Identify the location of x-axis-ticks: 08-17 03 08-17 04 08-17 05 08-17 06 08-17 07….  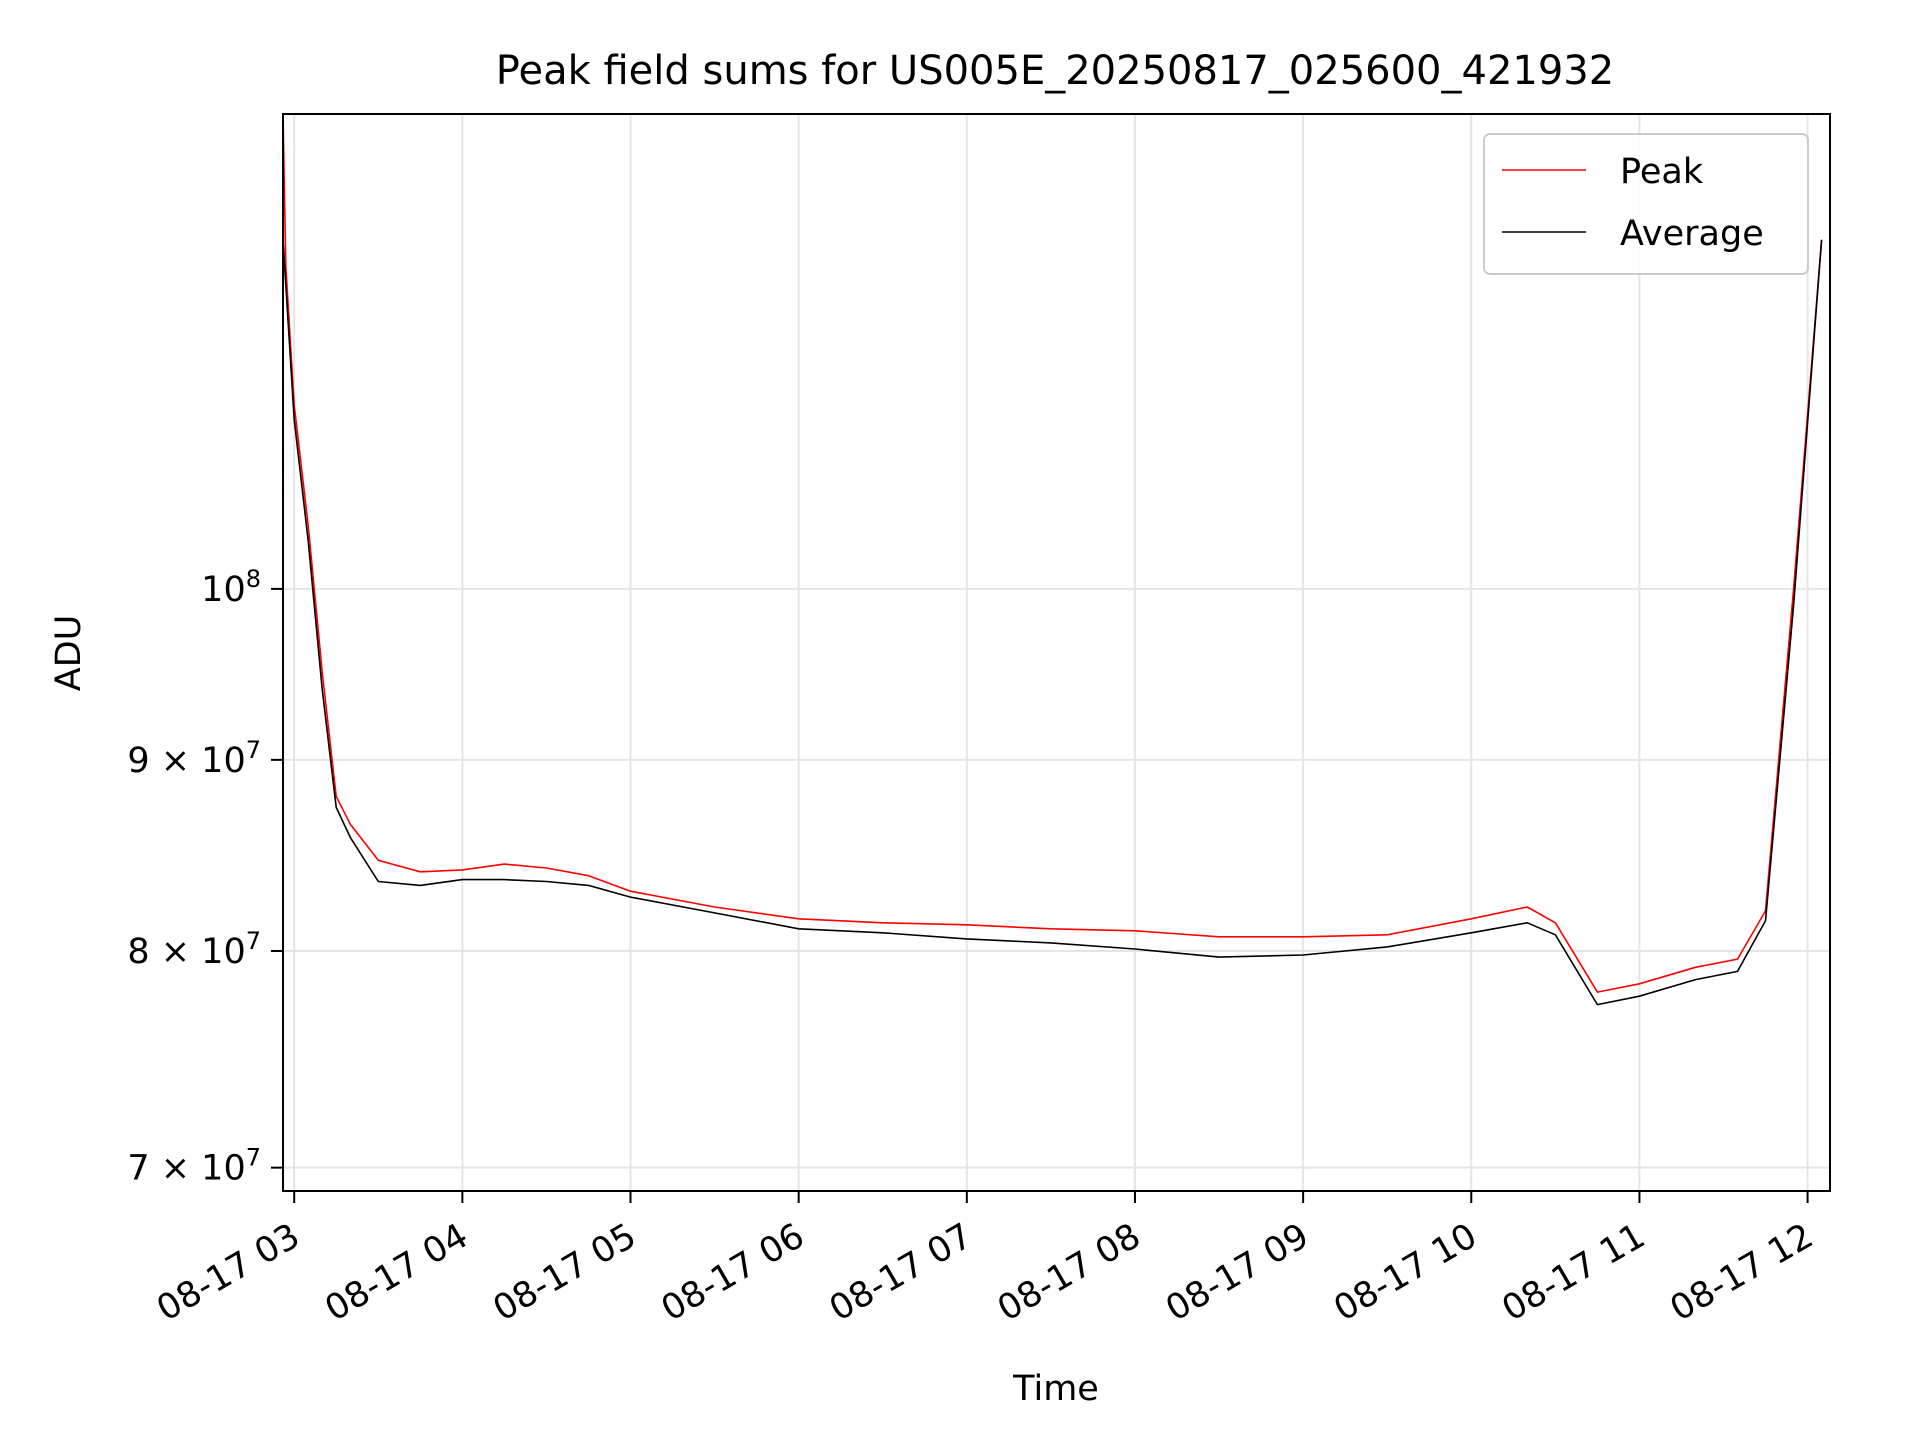
(985, 1260).